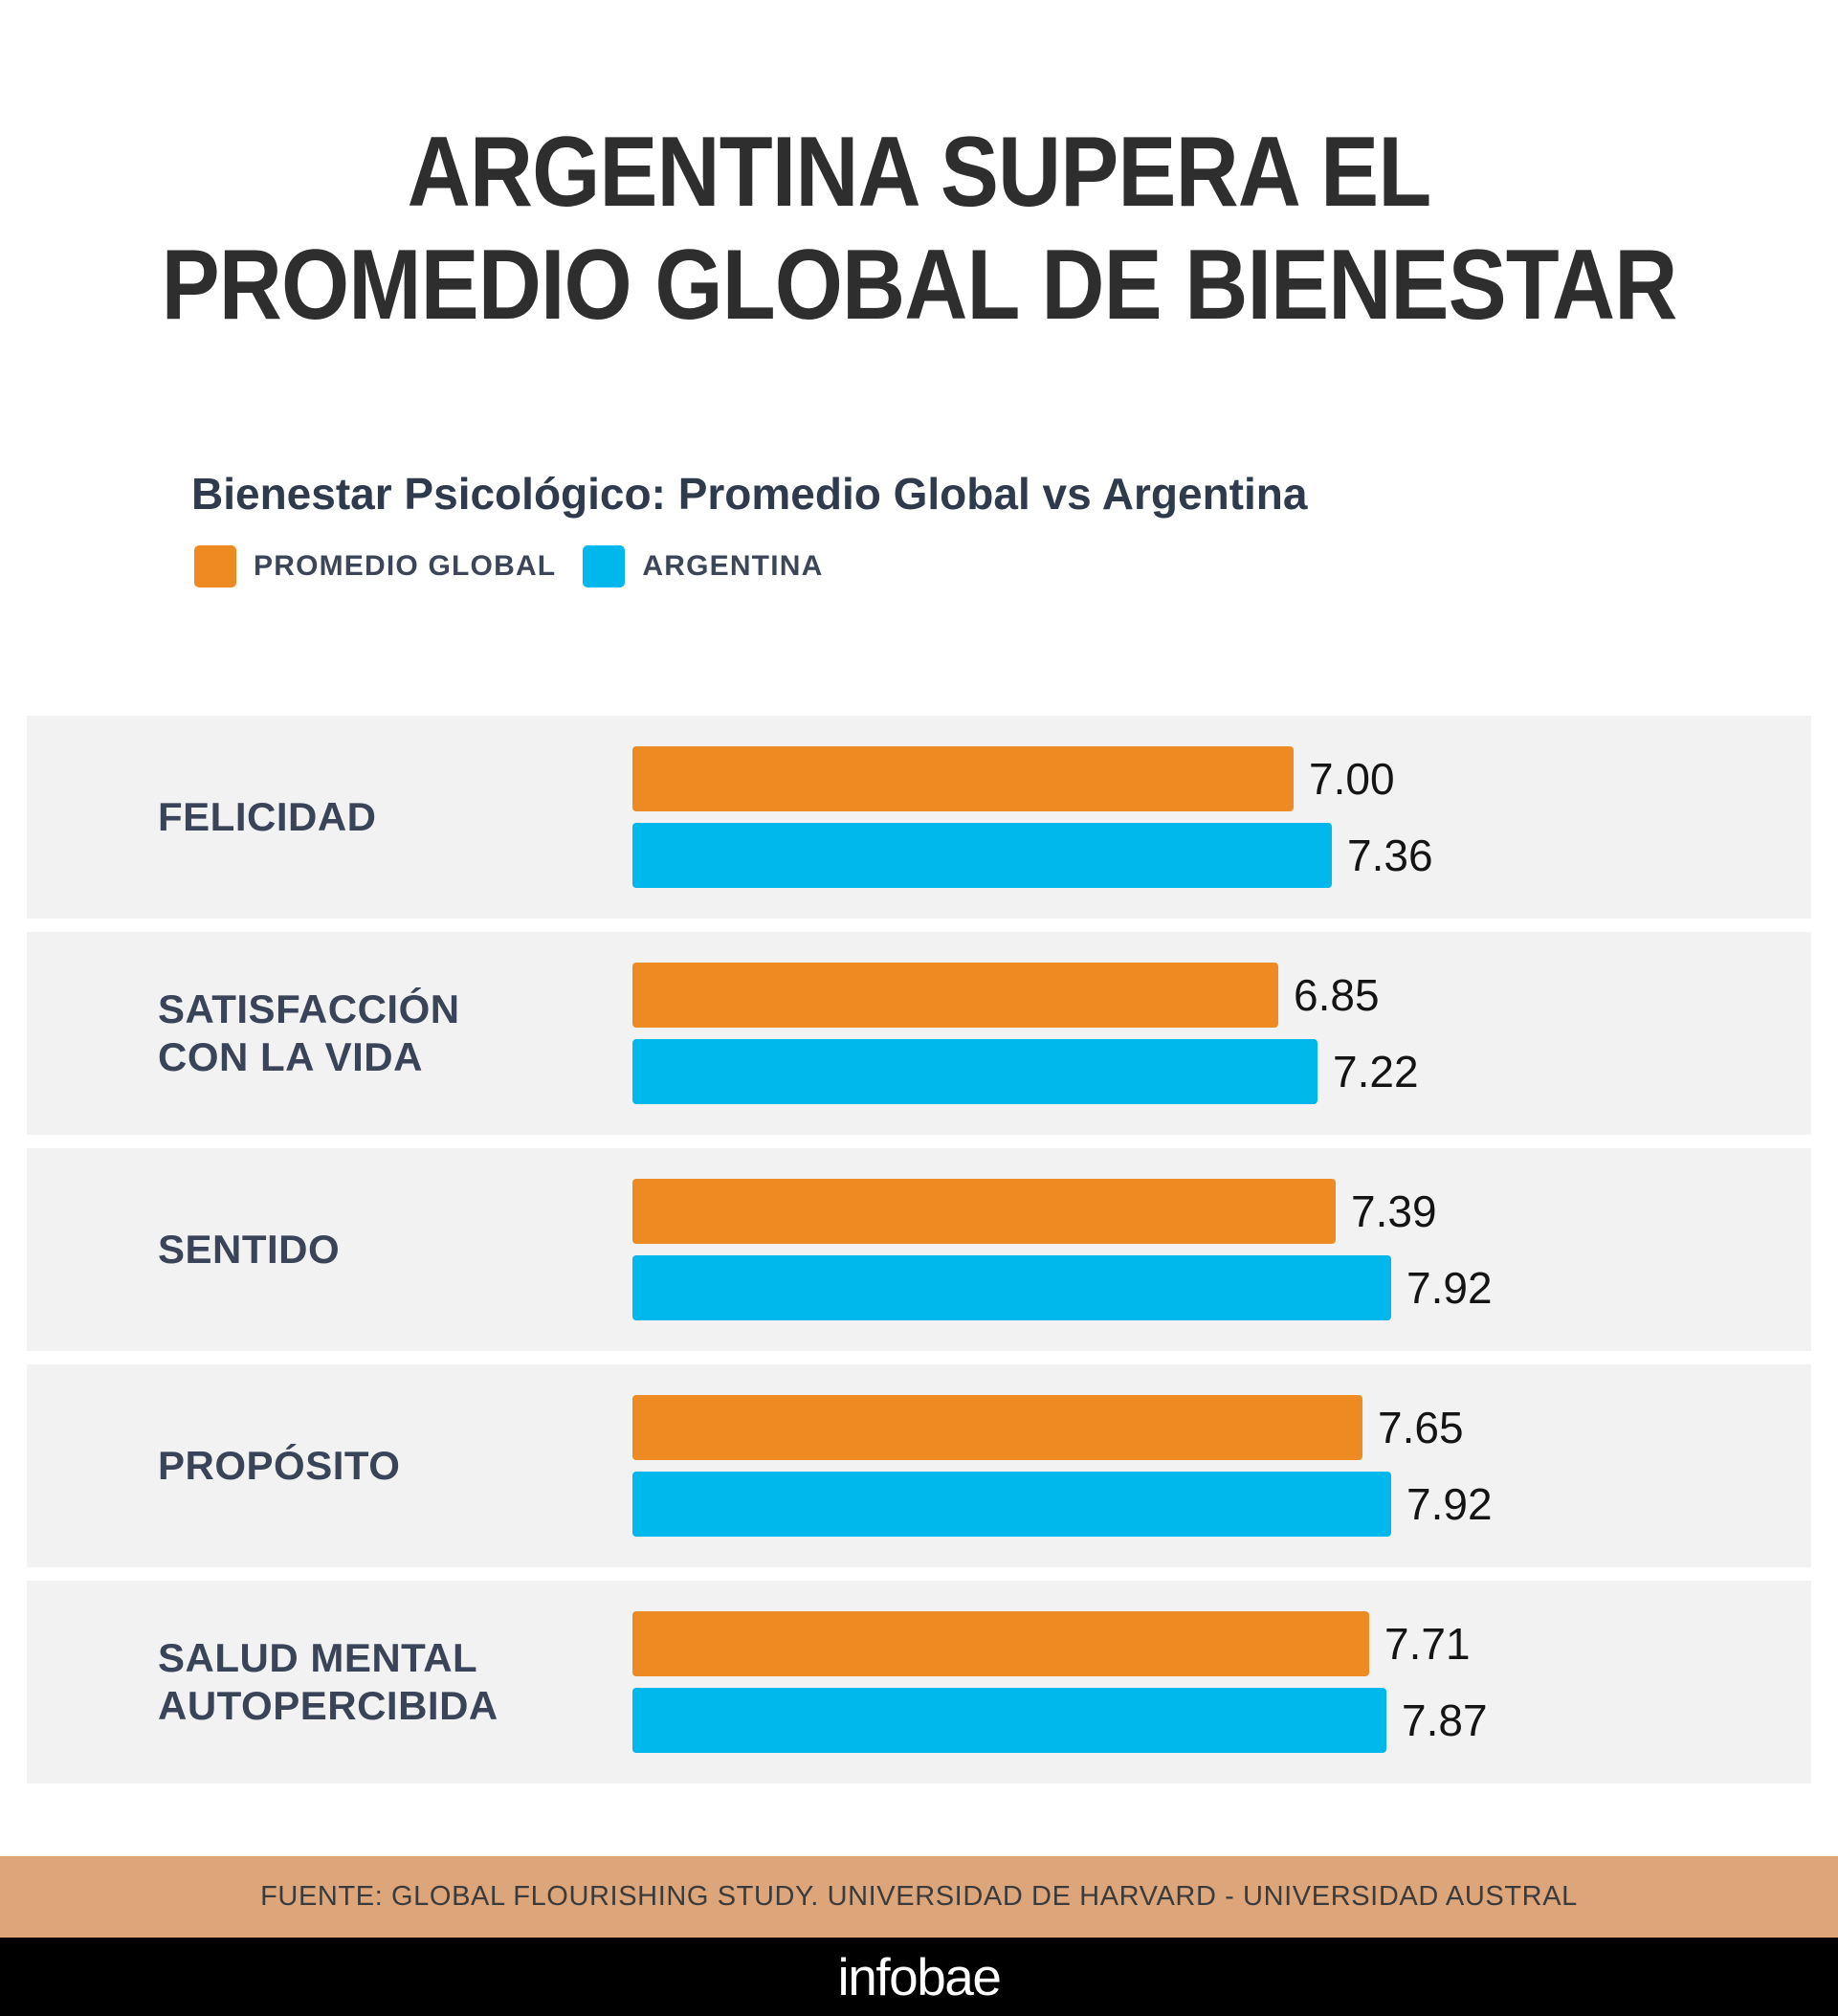  I want to click on legend-label-promedio-global: PROMEDIO GLOBAL, so click(405, 566).